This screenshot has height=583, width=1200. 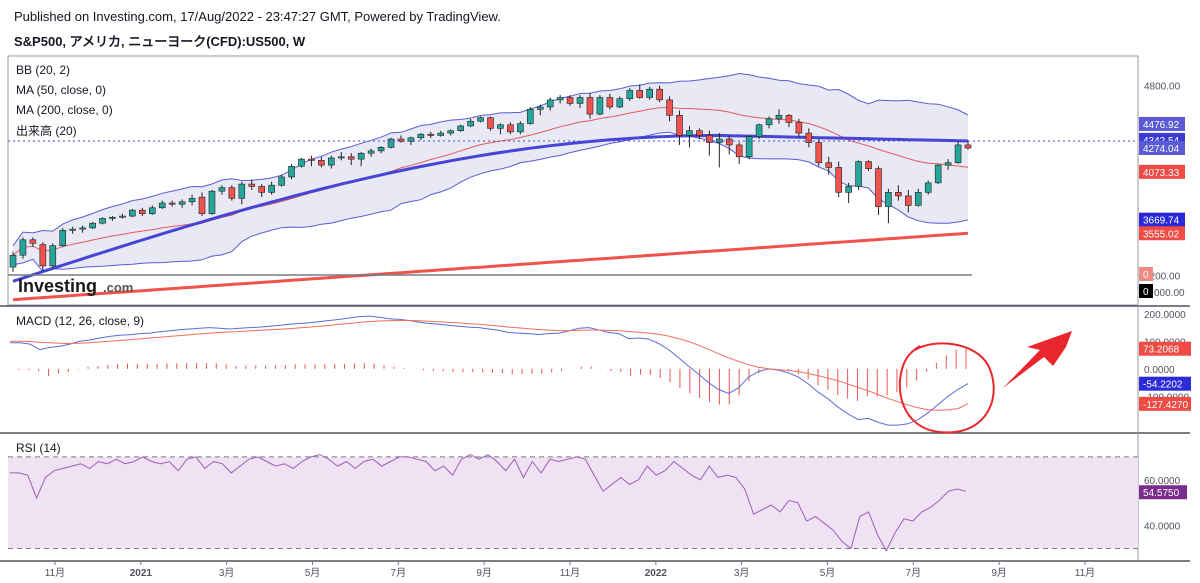 What do you see at coordinates (399, 573) in the screenshot?
I see `time-tick-label: 7月` at bounding box center [399, 573].